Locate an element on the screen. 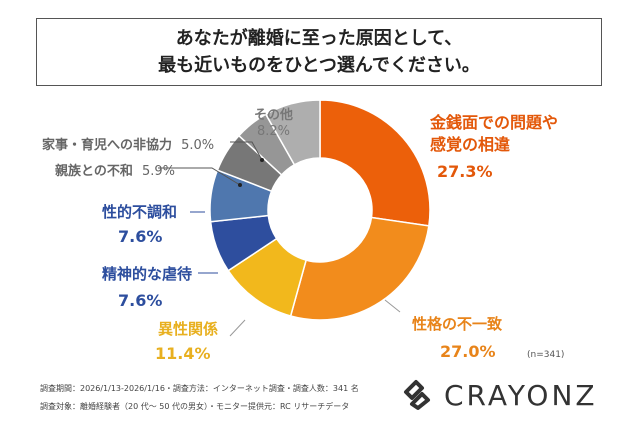 The height and width of the screenshot is (426, 640). pct-finance: 27.3% is located at coordinates (465, 171).